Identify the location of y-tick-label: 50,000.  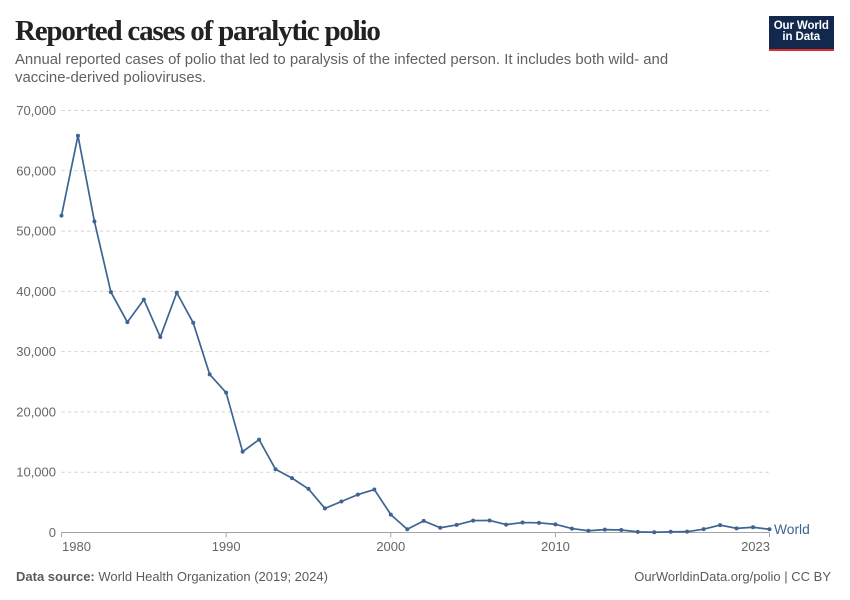
(36, 231).